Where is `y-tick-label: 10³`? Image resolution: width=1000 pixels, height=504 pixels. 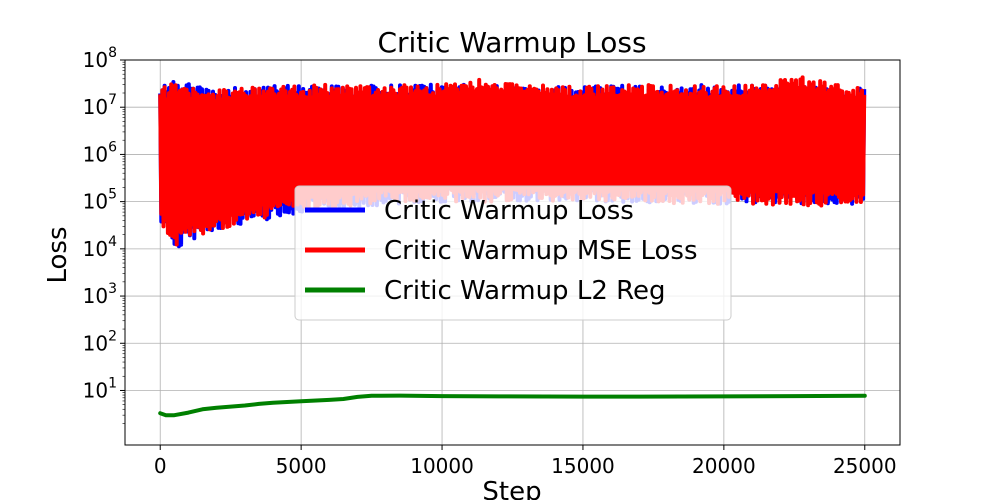 y-tick-label: 10³ is located at coordinates (100, 294).